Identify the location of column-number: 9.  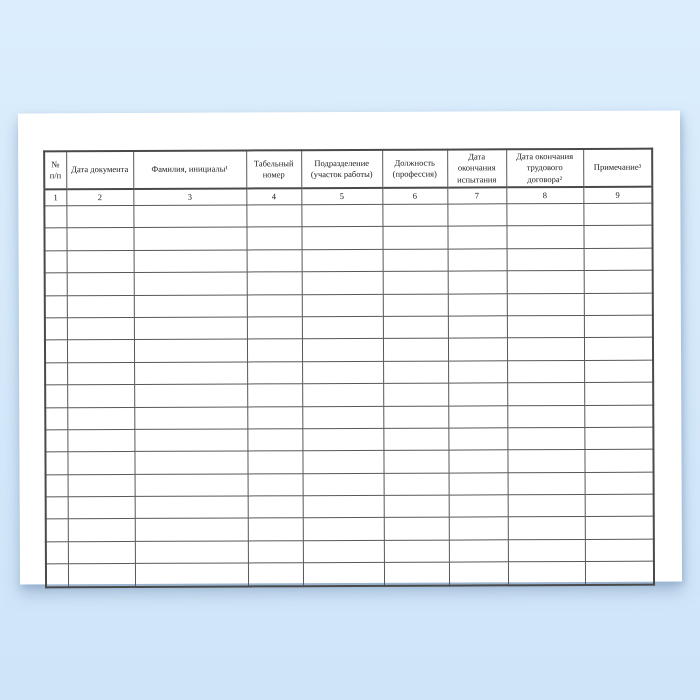
(618, 195).